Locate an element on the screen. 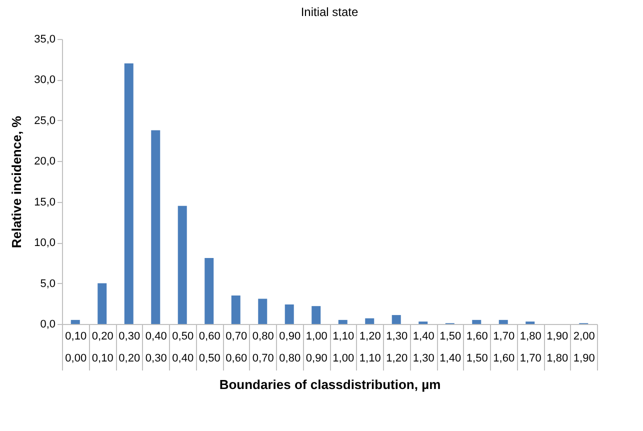 The image size is (643, 431). y-tick-label: 0,0 is located at coordinates (48, 324).